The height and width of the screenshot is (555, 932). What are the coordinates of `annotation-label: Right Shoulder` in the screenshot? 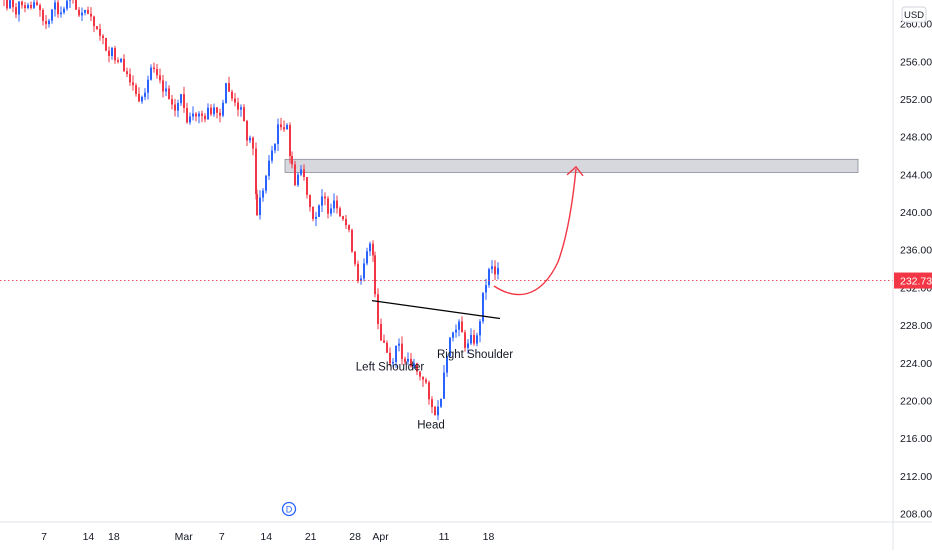 It's located at (475, 355).